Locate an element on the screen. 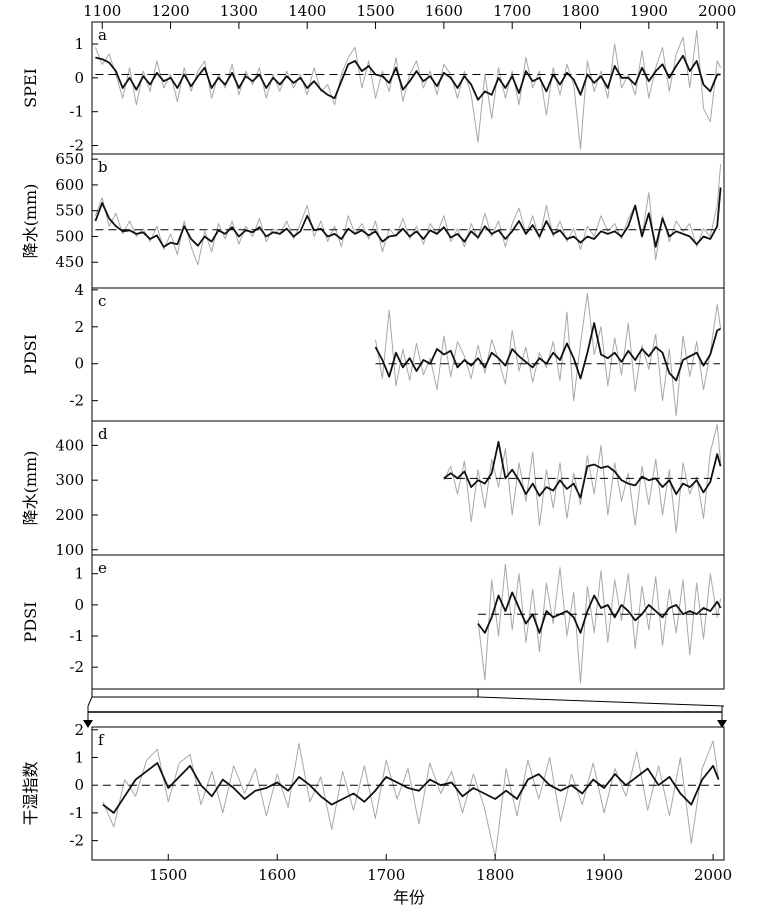  panel-letter: b is located at coordinates (103, 167).